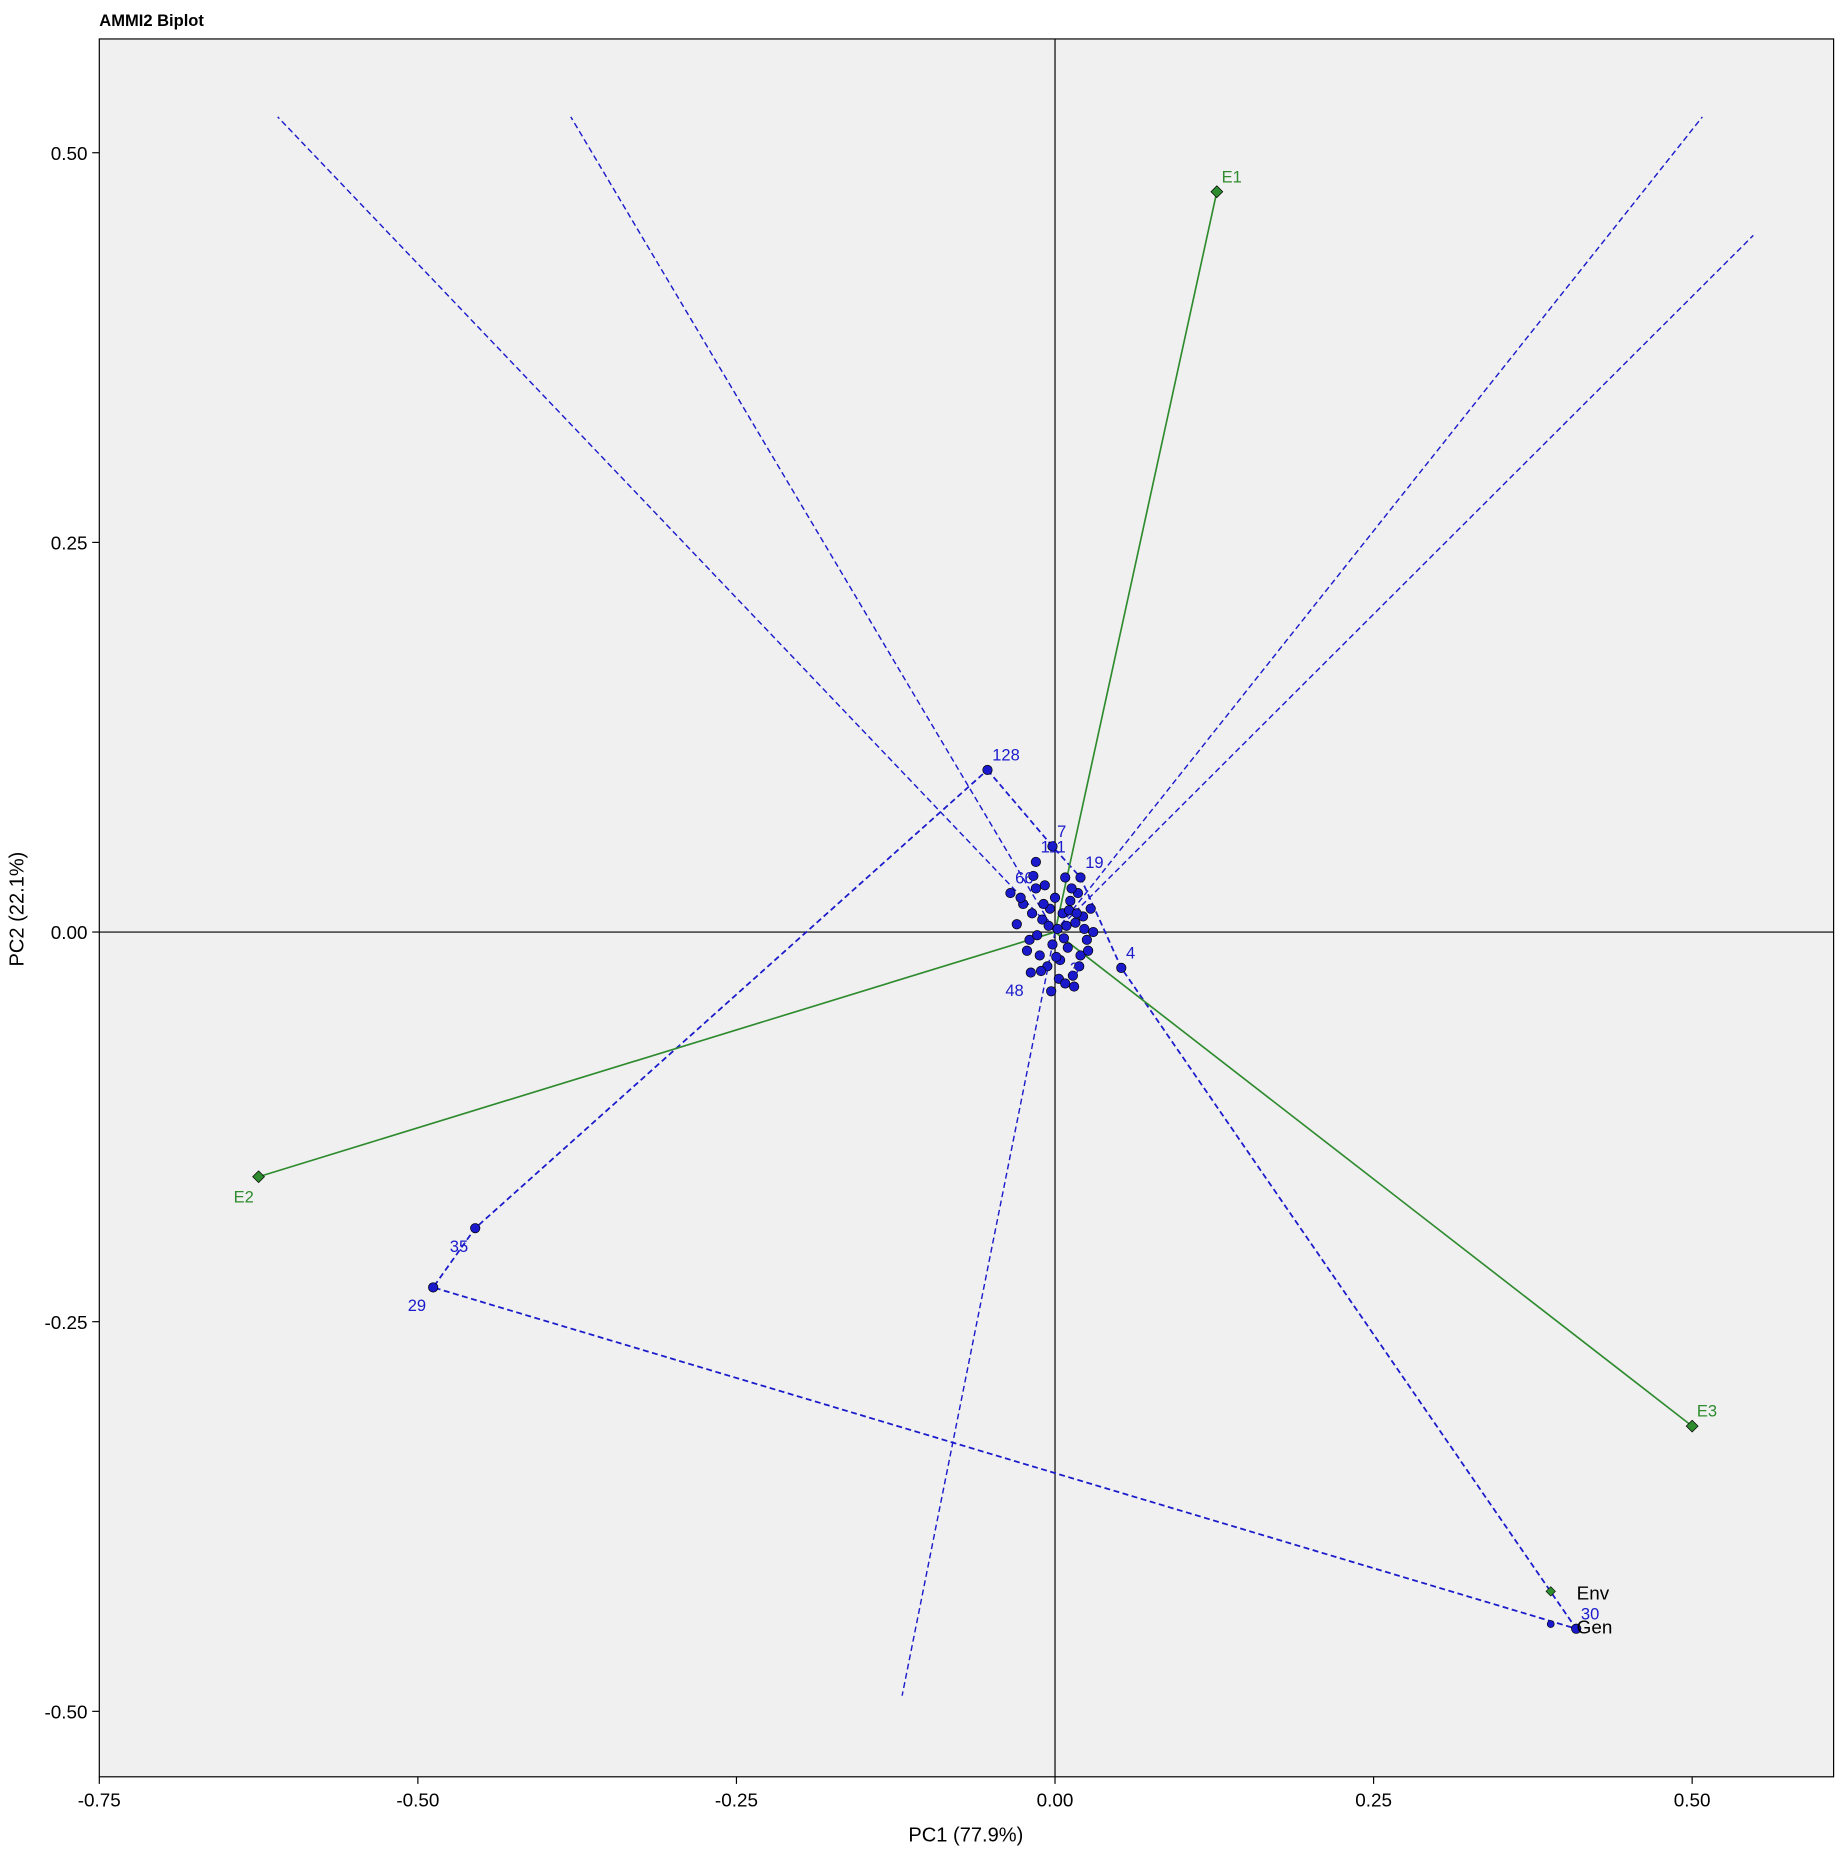  Describe the element at coordinates (69, 154) in the screenshot. I see `y-tick-label: 0.50` at that location.